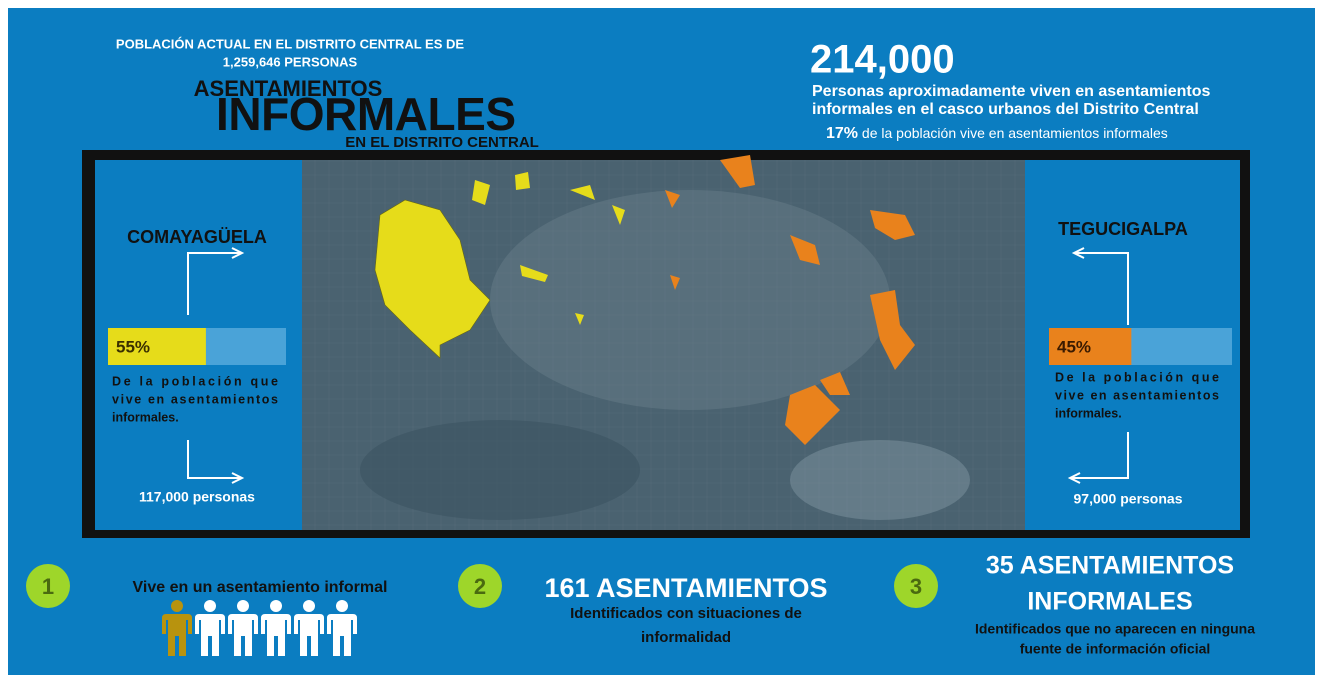 The width and height of the screenshot is (1323, 683). What do you see at coordinates (1128, 499) in the screenshot?
I see `people-count: 97,000 personas` at bounding box center [1128, 499].